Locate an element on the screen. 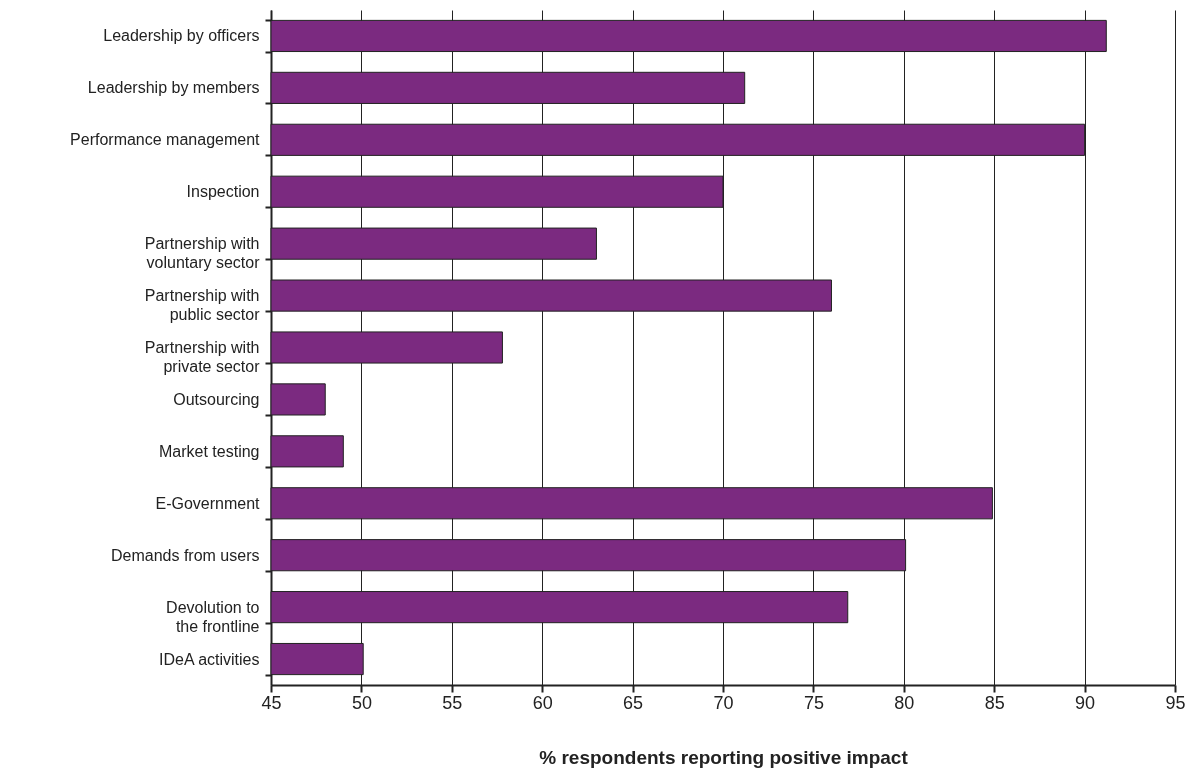 This screenshot has width=1196, height=784. y-tick-label: Market testing is located at coordinates (209, 451).